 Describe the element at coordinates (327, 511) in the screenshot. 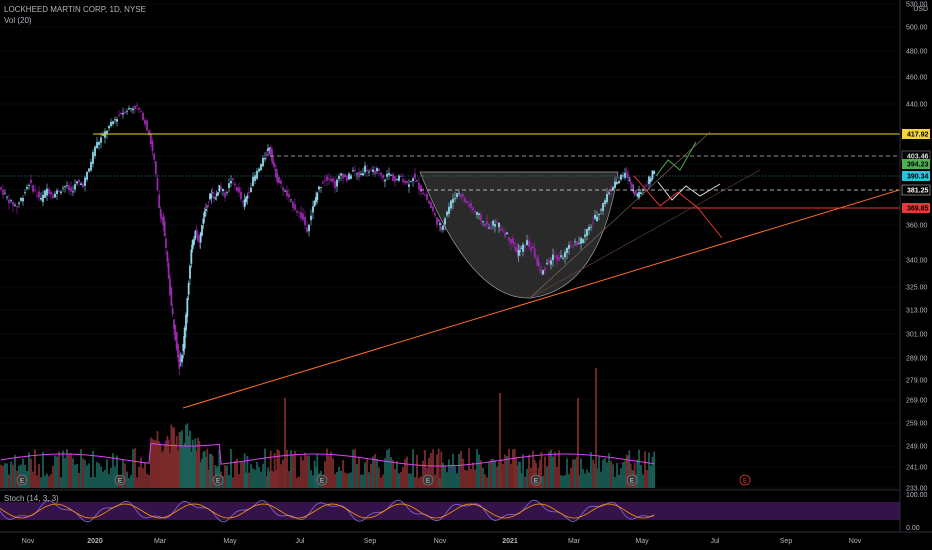

I see `stoch-d-line` at that location.